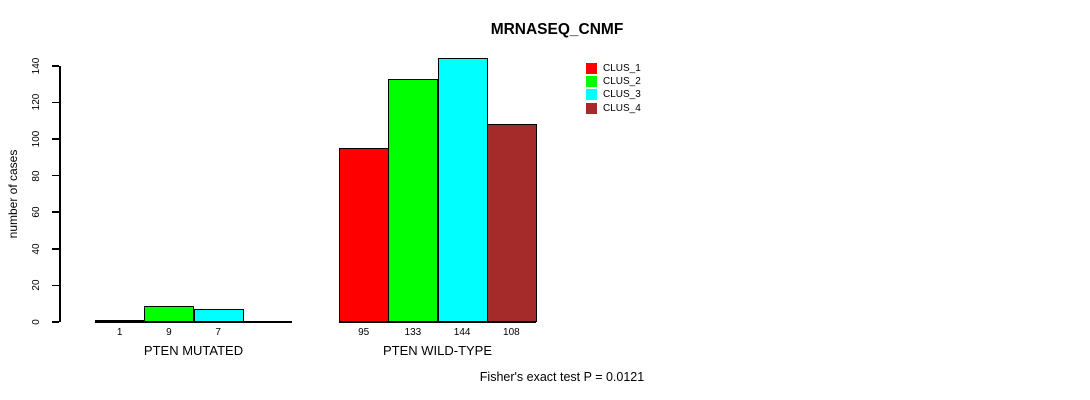 This screenshot has height=400, width=1090. Describe the element at coordinates (622, 108) in the screenshot. I see `legend-label: CLUS_4` at that location.